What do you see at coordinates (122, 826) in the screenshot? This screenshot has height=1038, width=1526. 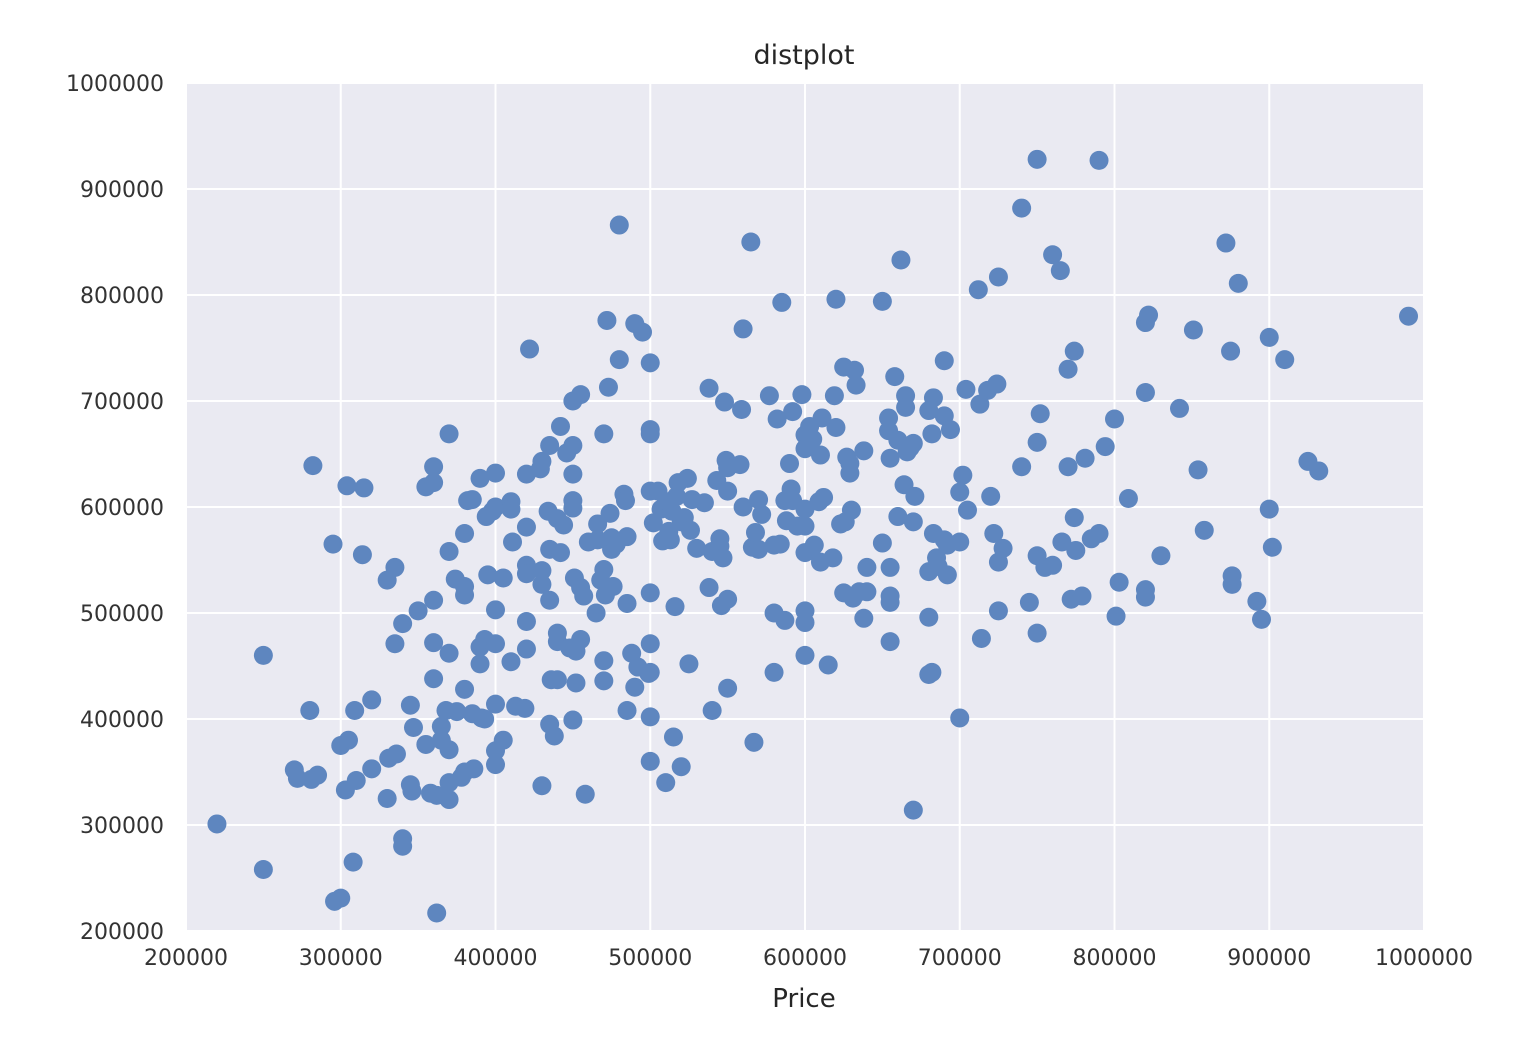 I see `y-tick-label: 300000` at bounding box center [122, 826].